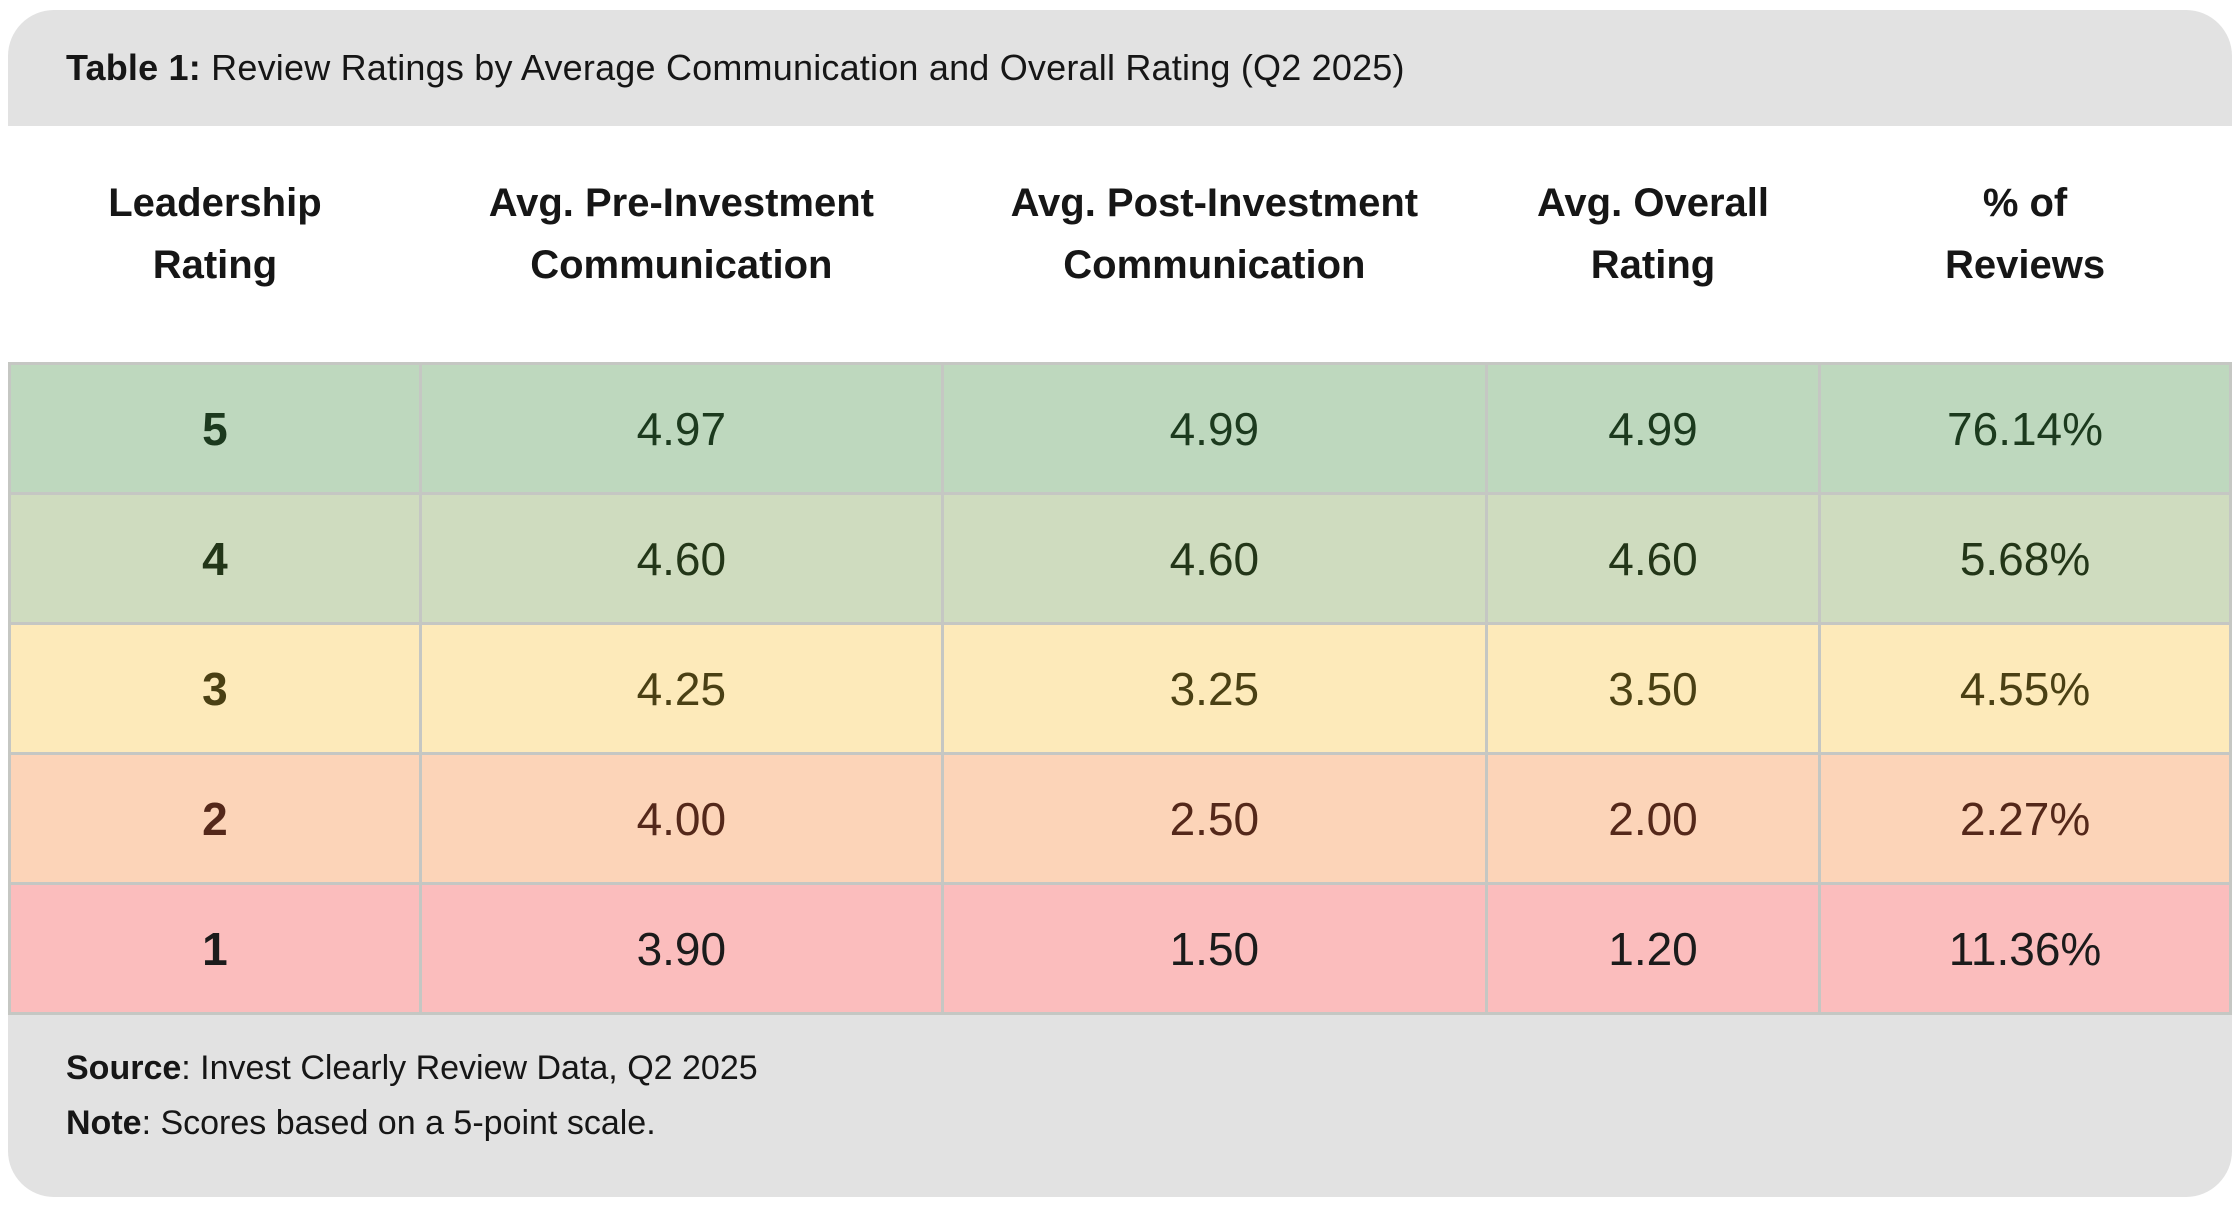 The width and height of the screenshot is (2240, 1207). Describe the element at coordinates (1214, 688) in the screenshot. I see `cell-avg-post-investment-communication: 3.25` at that location.